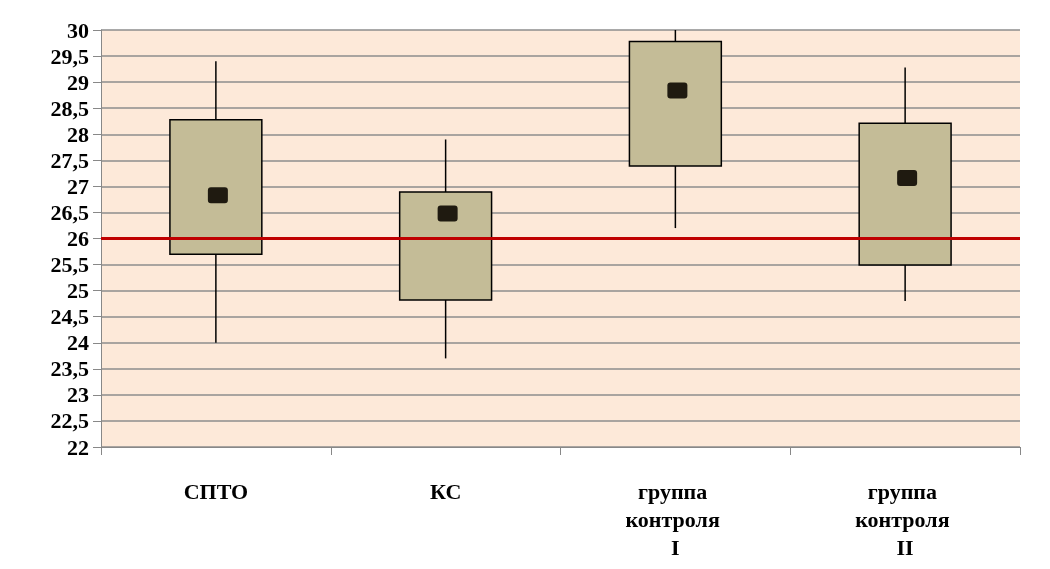  What do you see at coordinates (78, 186) in the screenshot?
I see `y-tick-label: 27` at bounding box center [78, 186].